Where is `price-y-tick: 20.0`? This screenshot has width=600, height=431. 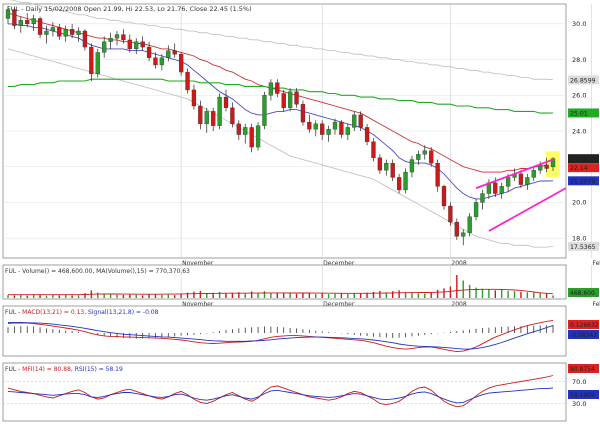 price-y-tick: 20.0 is located at coordinates (579, 203).